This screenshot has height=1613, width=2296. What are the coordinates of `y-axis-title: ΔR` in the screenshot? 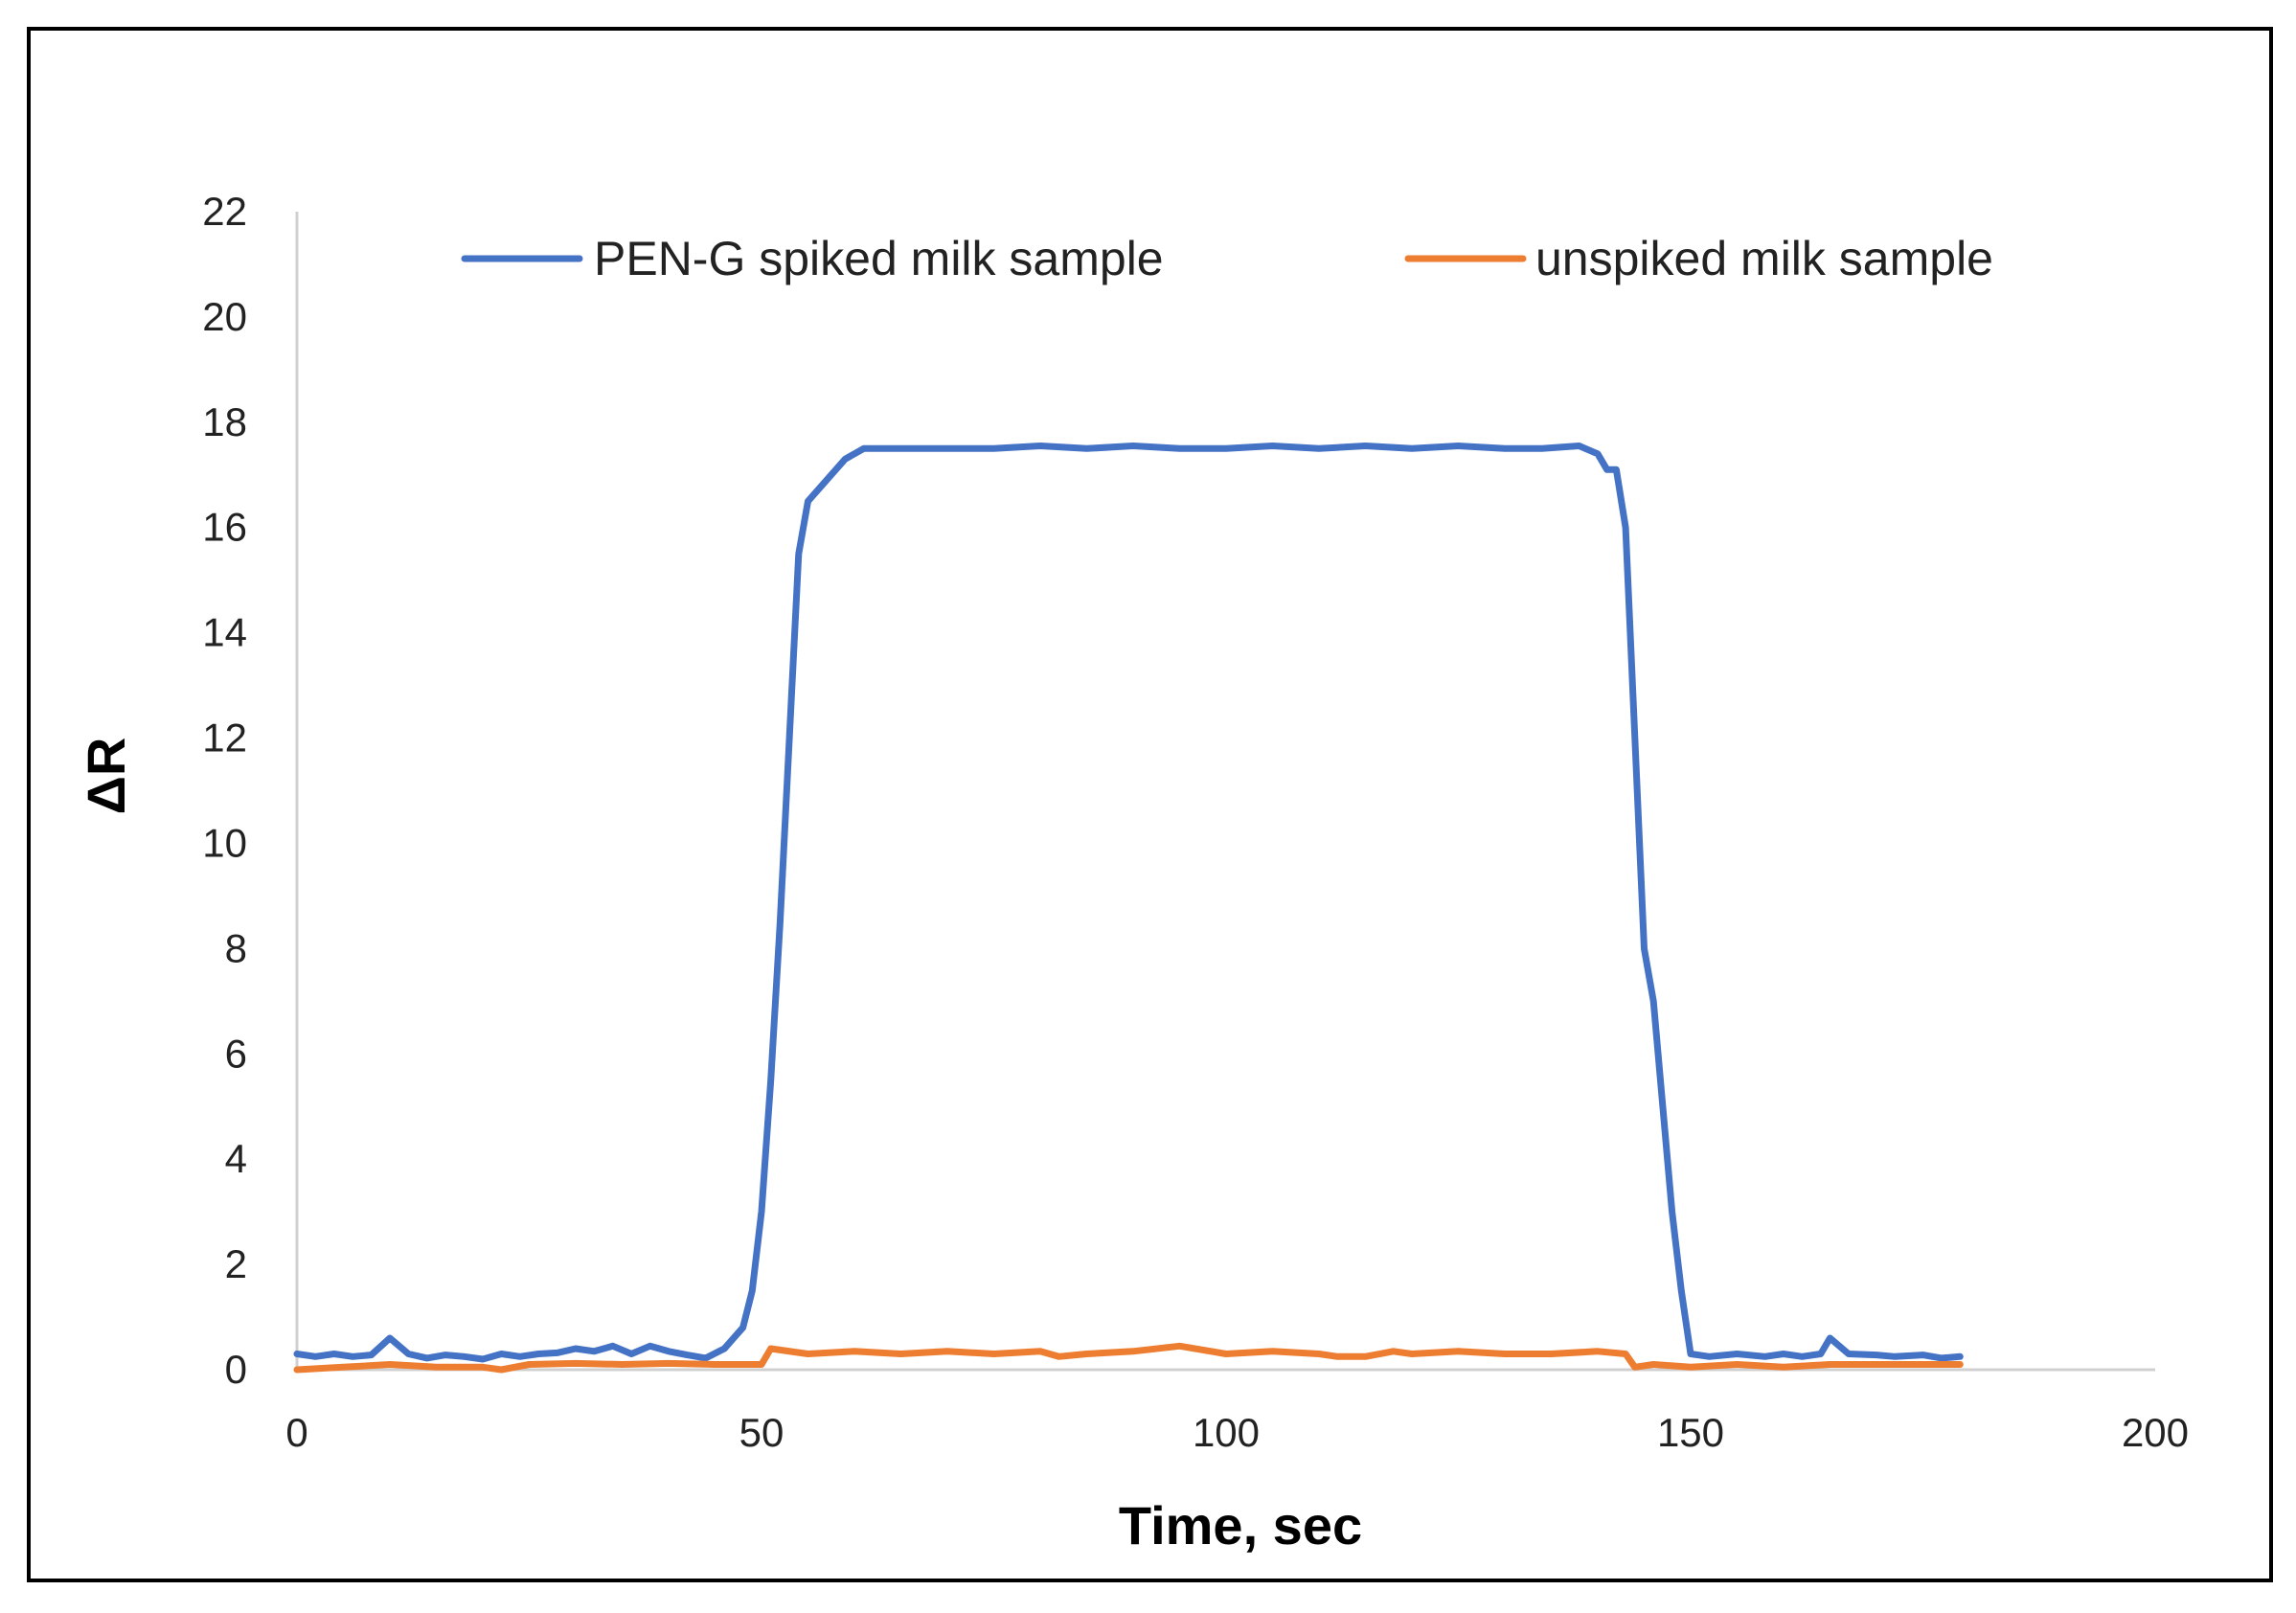 It's located at (106, 776).